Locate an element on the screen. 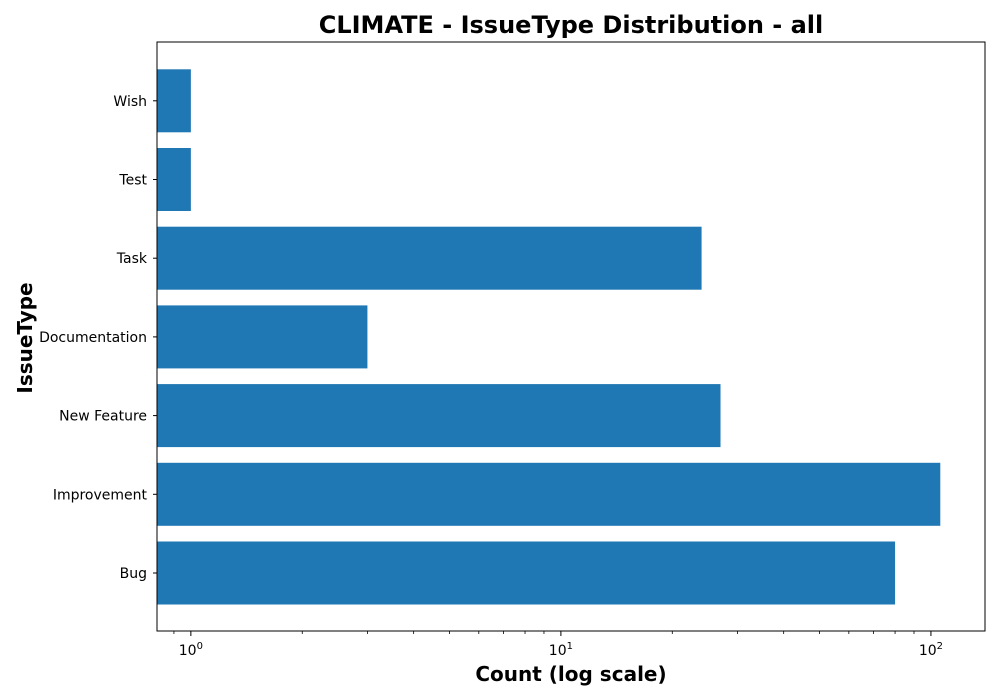  bar-test is located at coordinates (174, 179).